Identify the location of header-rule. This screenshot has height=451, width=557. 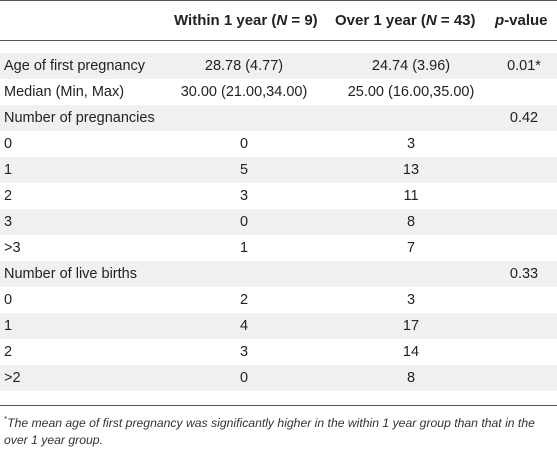
(278, 40).